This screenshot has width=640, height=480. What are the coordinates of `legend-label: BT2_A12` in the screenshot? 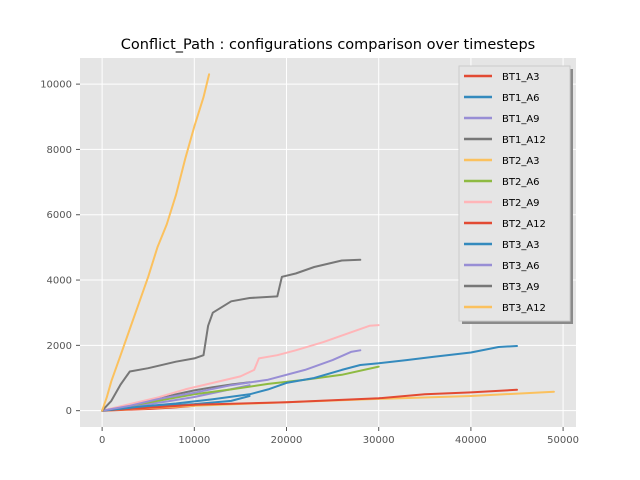 It's located at (524, 224).